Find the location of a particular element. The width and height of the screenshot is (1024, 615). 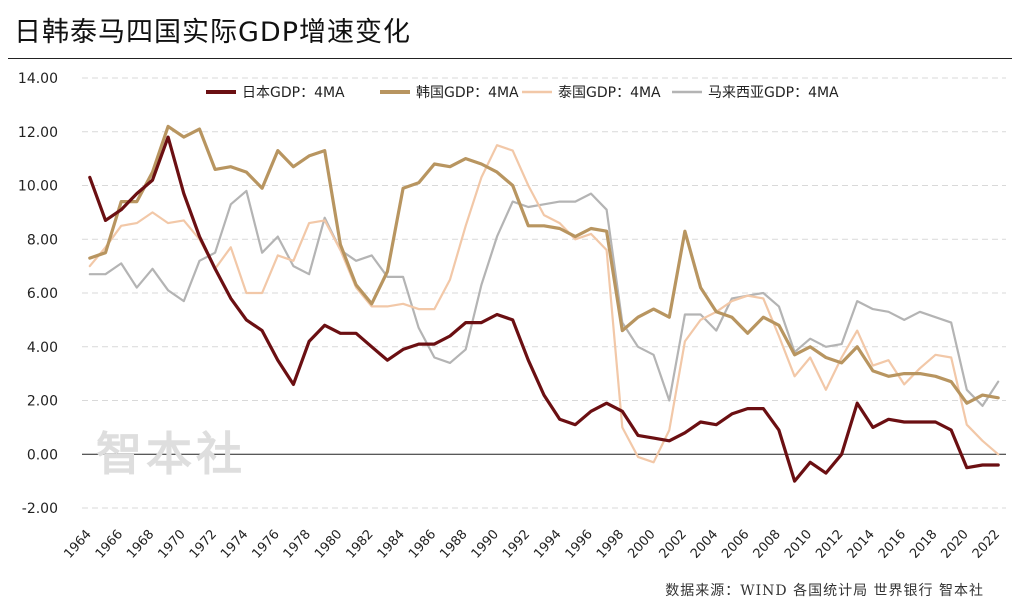

x-tick-label: 2000 is located at coordinates (641, 544).